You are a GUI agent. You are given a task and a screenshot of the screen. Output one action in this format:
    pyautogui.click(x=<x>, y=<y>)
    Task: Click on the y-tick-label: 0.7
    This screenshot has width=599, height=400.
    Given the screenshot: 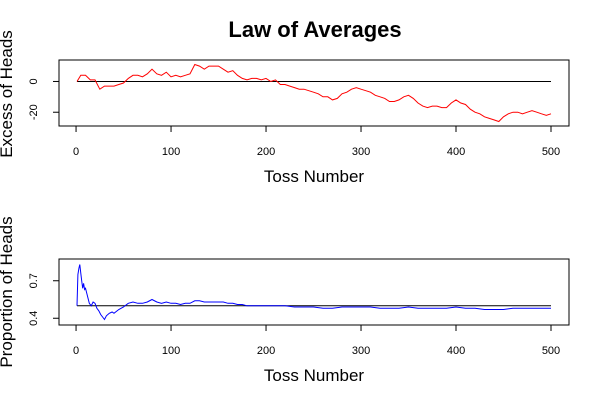 What is the action you would take?
    pyautogui.click(x=34, y=280)
    